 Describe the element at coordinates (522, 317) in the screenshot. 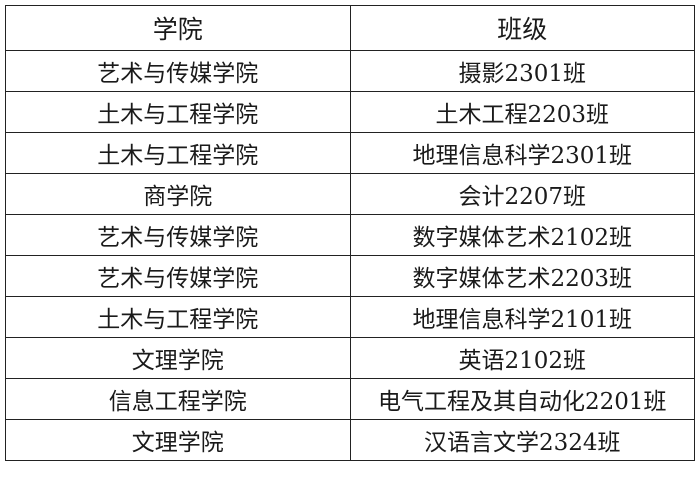

I see `class-cell: 地理信息科学2101班` at that location.